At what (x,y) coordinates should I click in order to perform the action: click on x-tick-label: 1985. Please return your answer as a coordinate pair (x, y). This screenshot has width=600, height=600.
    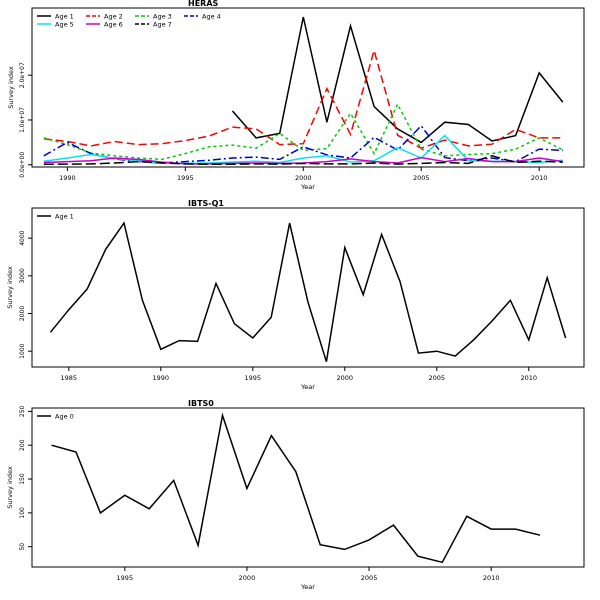
    Looking at the image, I should click on (69, 378).